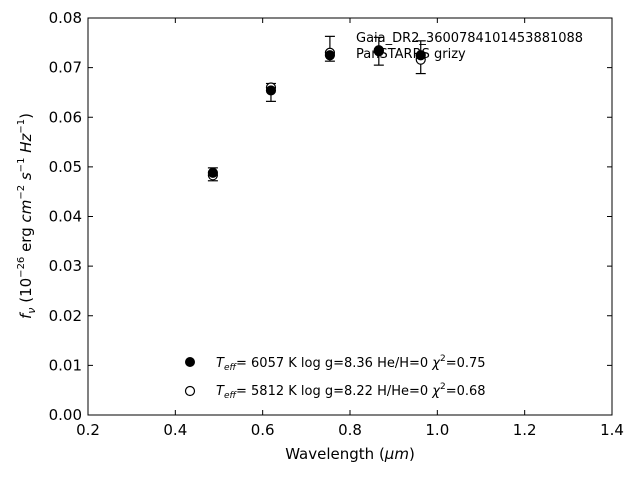 This screenshot has height=480, width=640. I want to click on y-tick-label: 0.00, so click(65, 415).